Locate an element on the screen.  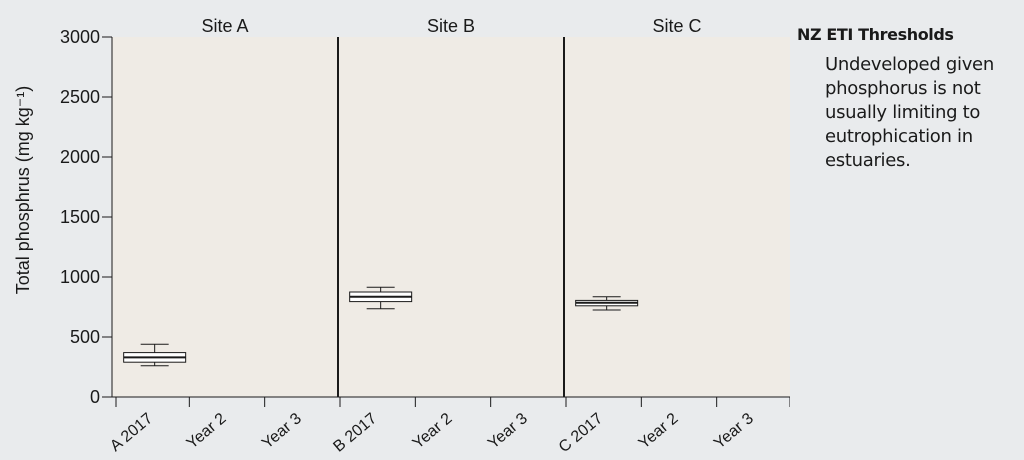
panel-title: Site C is located at coordinates (676, 26).